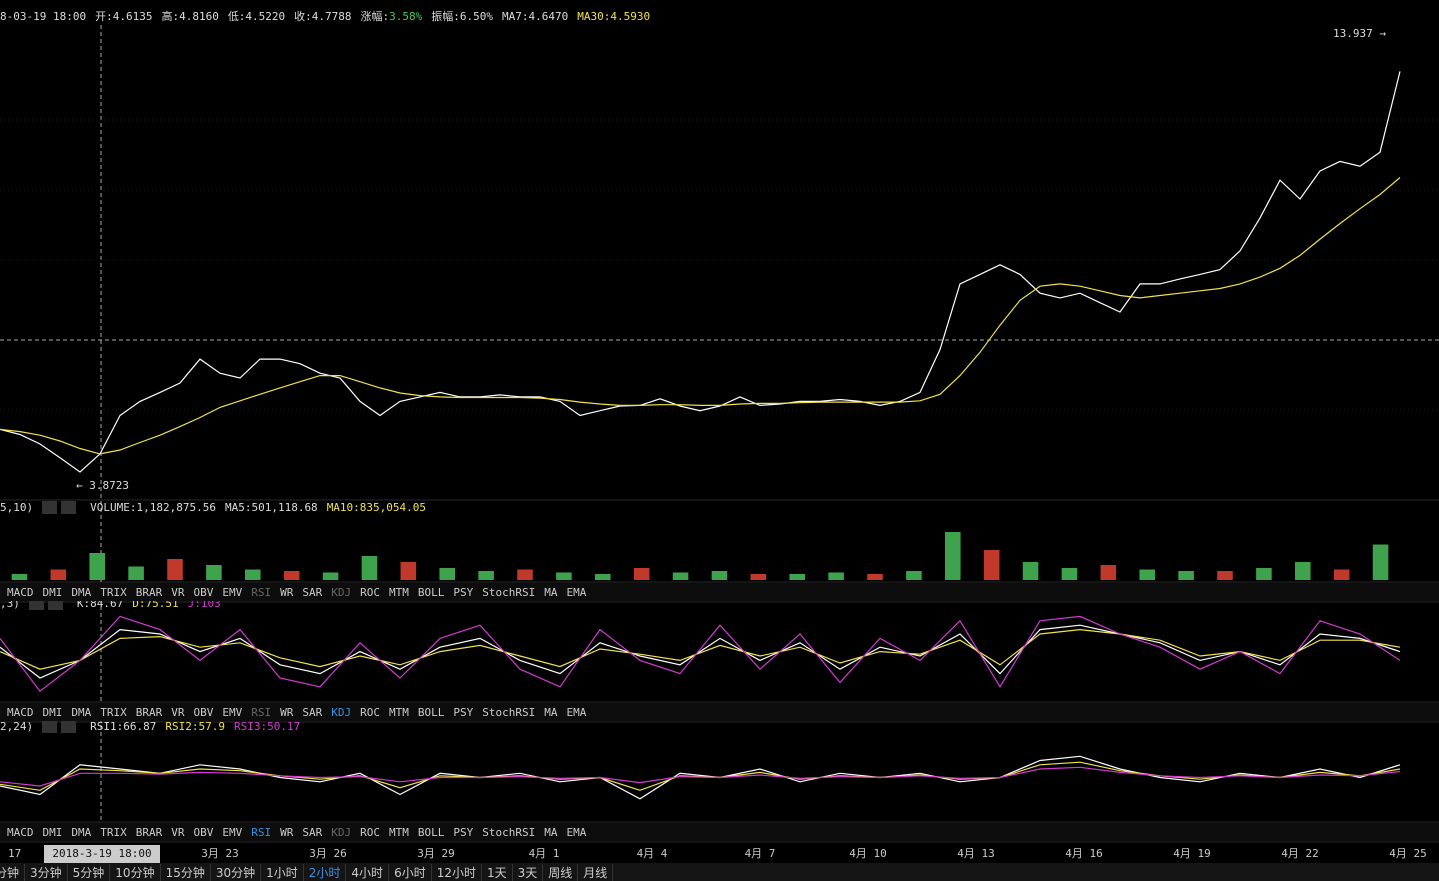  I want to click on pane-header-item: 2,24), so click(17, 726).